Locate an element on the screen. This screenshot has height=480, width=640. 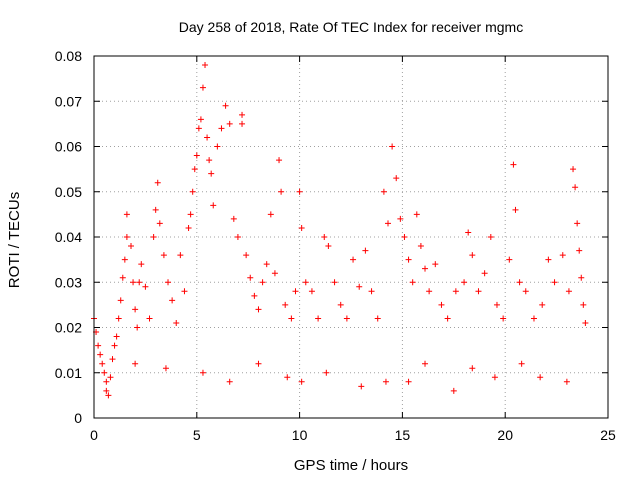
y-axis-label: ROTI / TECUs is located at coordinates (14, 240).